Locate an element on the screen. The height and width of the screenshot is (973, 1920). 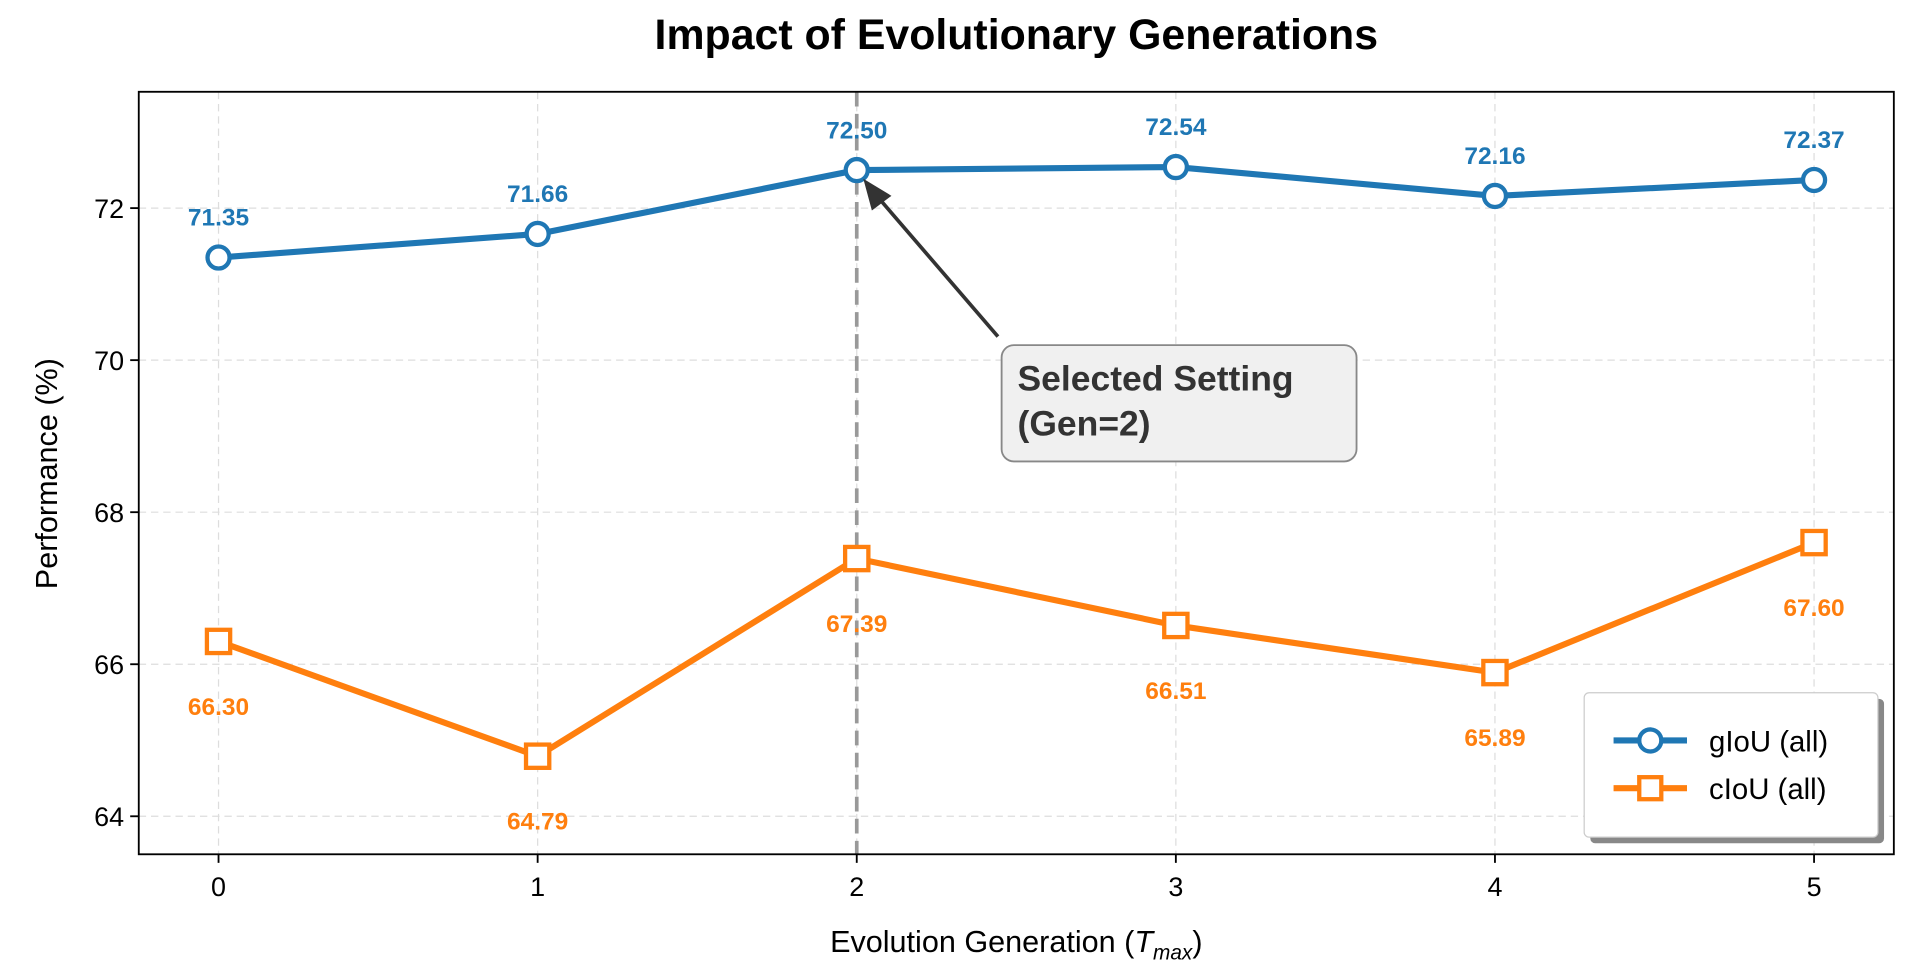
x-tick-label: 3 is located at coordinates (1175, 887).